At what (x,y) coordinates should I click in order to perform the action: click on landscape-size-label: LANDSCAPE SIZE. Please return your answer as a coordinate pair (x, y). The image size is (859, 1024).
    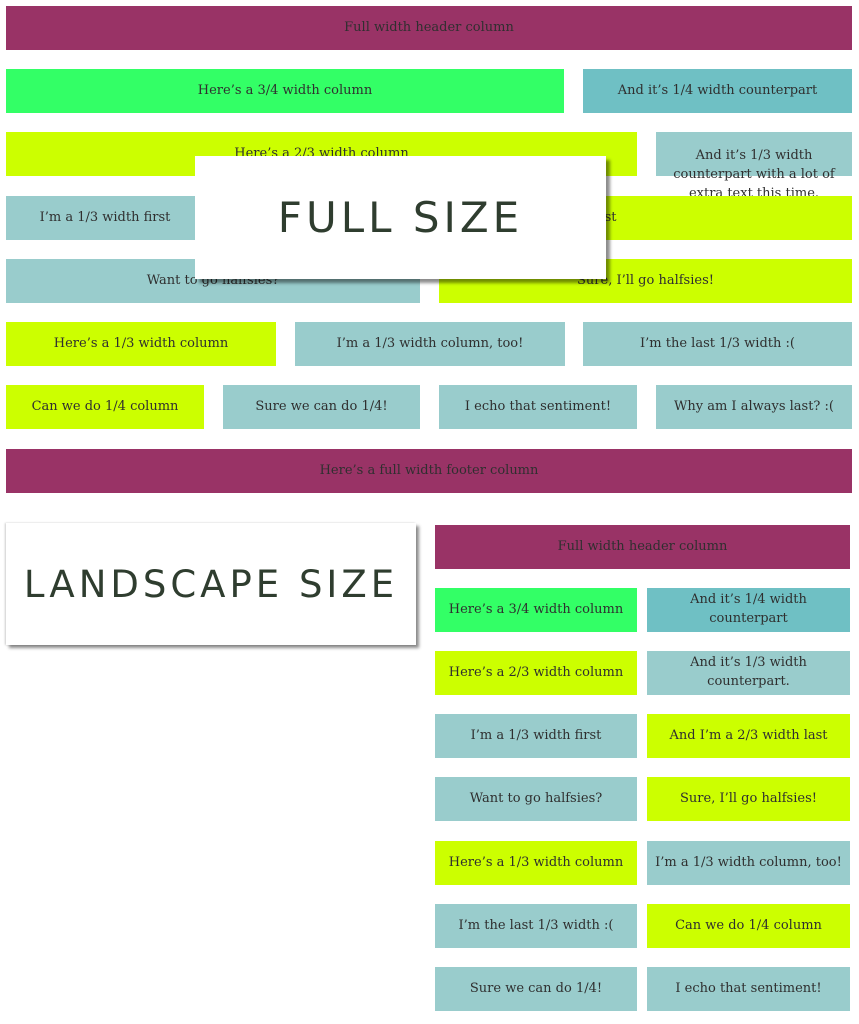
    Looking at the image, I should click on (211, 584).